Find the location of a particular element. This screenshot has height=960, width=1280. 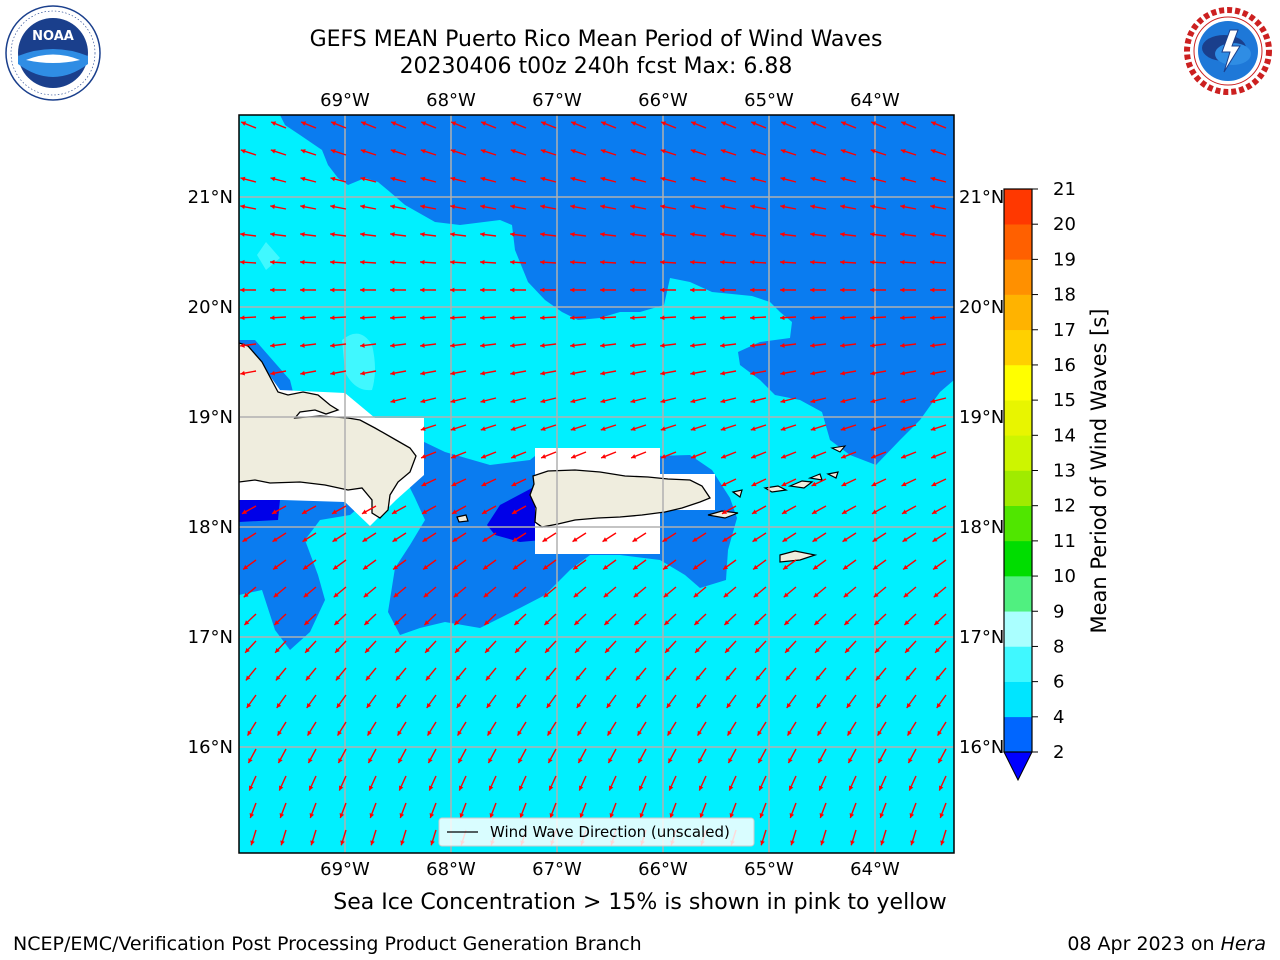

colorbar-segment is located at coordinates (1018, 594).